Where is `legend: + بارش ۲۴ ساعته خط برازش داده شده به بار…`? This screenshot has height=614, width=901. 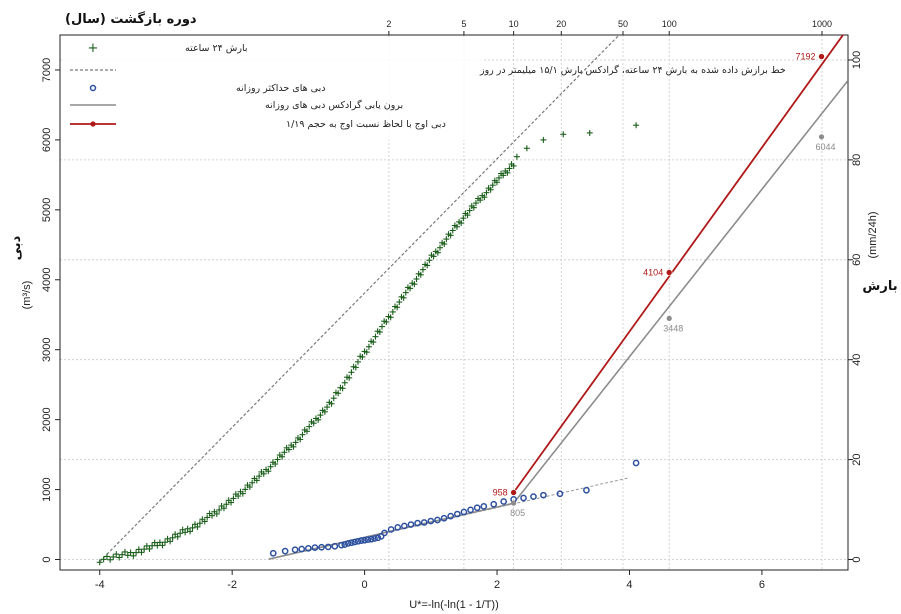
legend: + بارش ۲۴ ساعته خط برازش داده شده به بار… is located at coordinates (424, 88).